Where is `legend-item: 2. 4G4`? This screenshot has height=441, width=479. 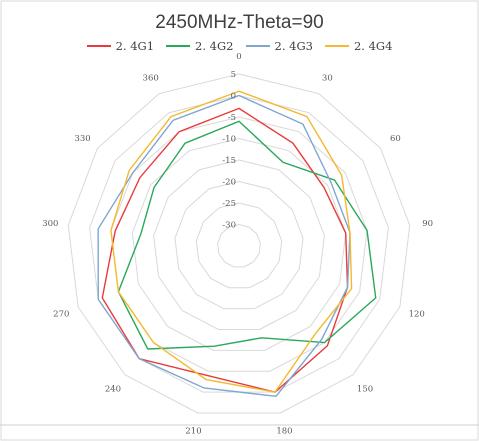
legend-item: 2. 4G4 is located at coordinates (358, 46).